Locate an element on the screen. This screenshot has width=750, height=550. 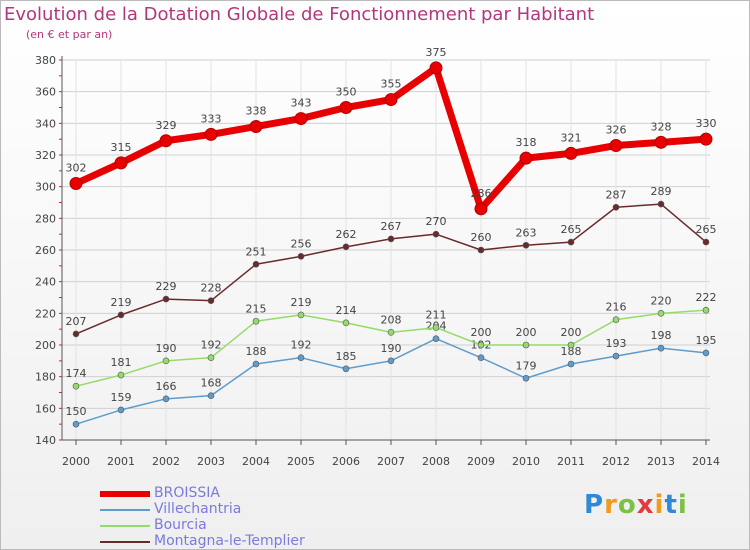
data-label: 198 is located at coordinates (661, 335).